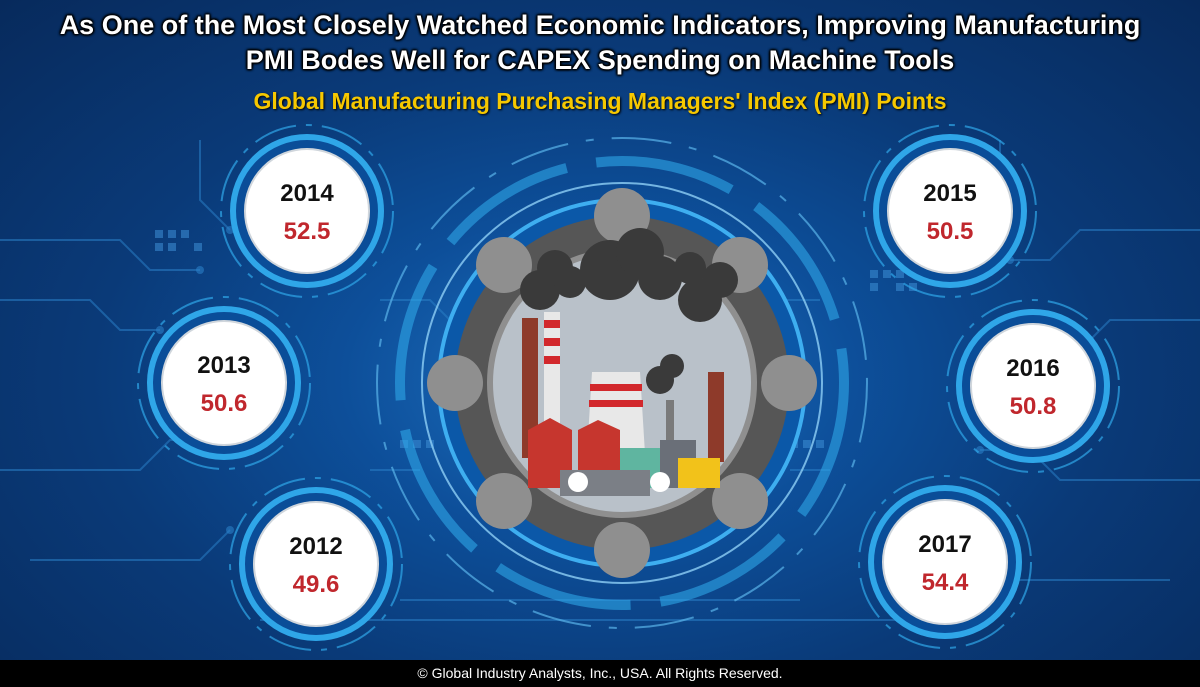  Describe the element at coordinates (1032, 368) in the screenshot. I see `year-label-2016: 2016` at that location.